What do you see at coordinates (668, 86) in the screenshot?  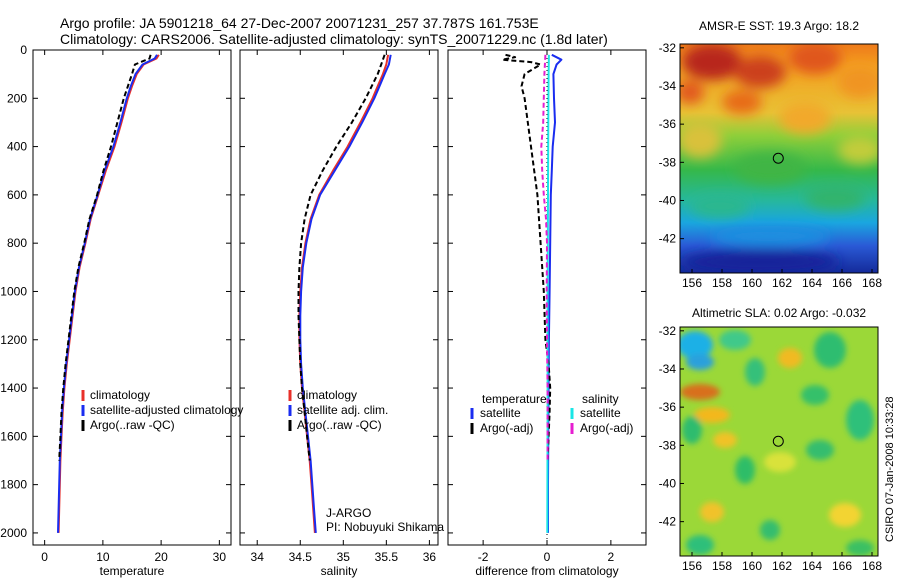 I see `sst-map-ytick-label: -34` at bounding box center [668, 86].